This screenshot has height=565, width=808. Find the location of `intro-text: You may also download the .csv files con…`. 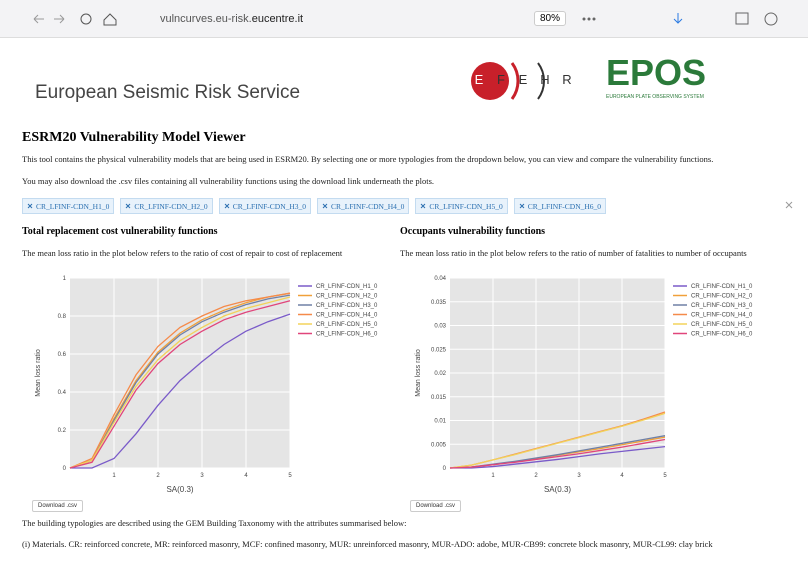

intro-text: You may also download the .csv files con… is located at coordinates (228, 181).